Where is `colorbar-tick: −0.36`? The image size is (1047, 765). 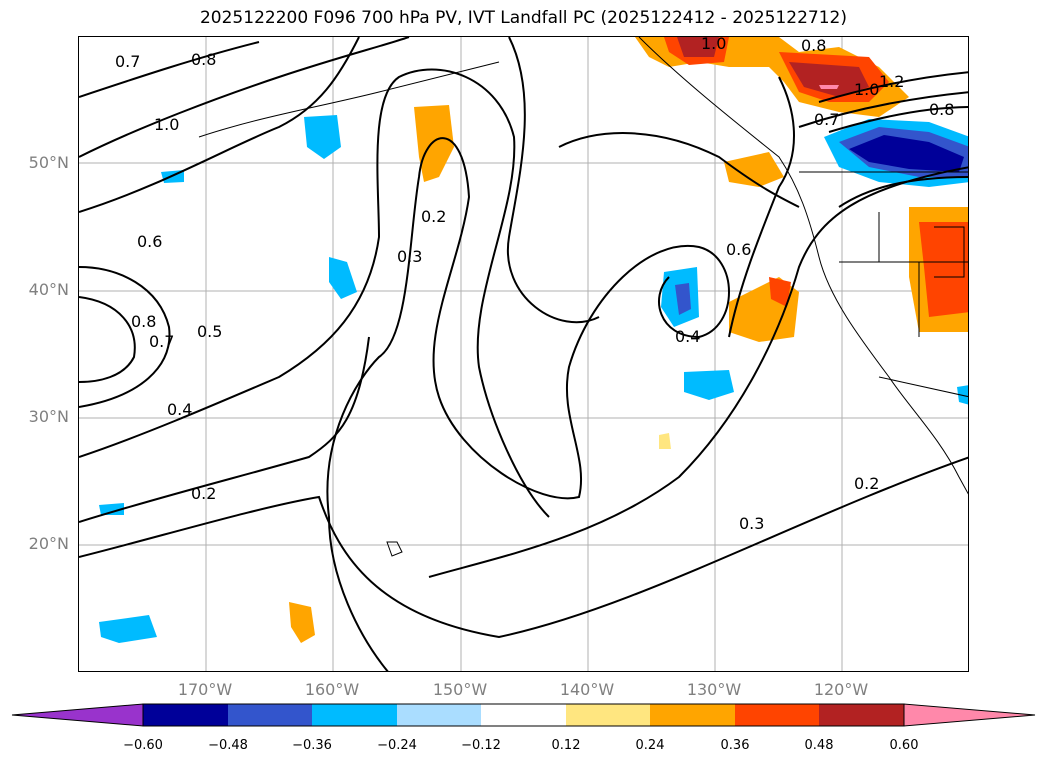 colorbar-tick: −0.36 is located at coordinates (312, 745).